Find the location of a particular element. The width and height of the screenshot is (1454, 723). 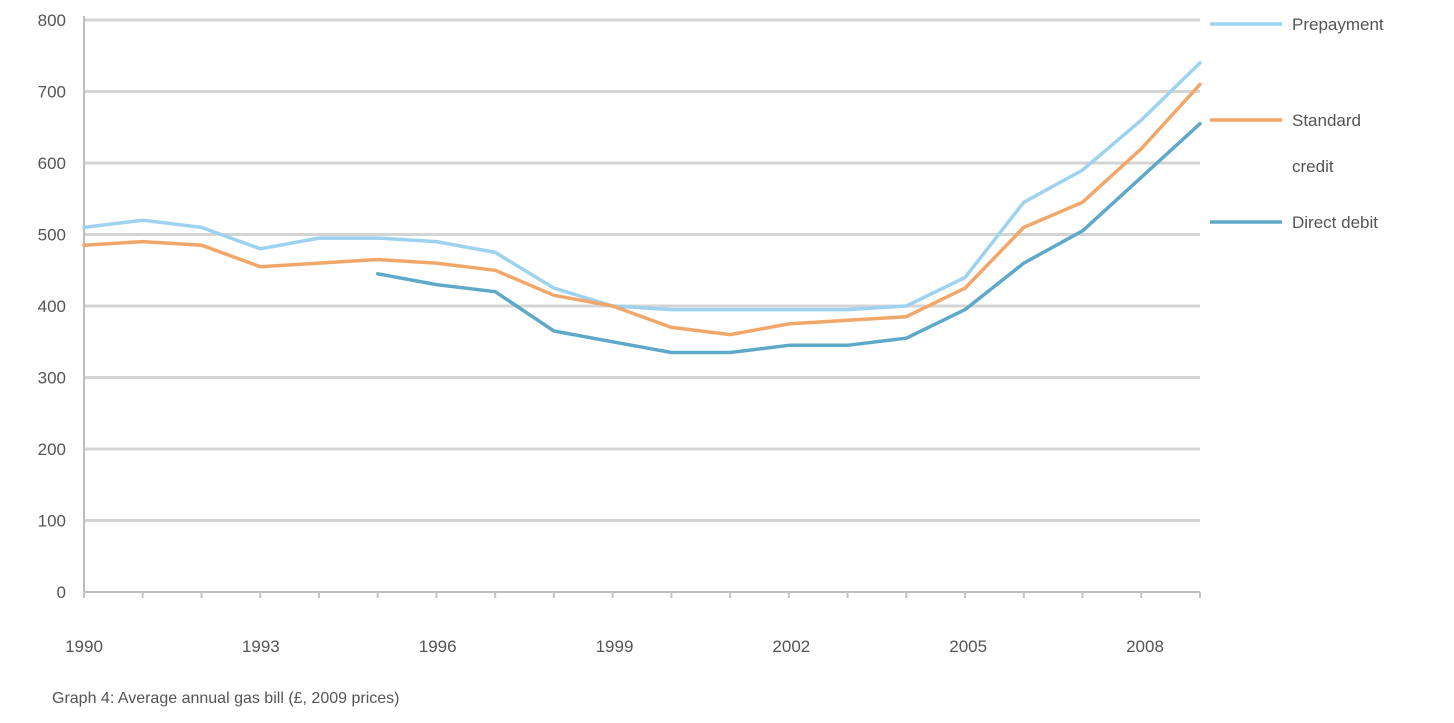

x-tick-label: 2002 is located at coordinates (791, 646).